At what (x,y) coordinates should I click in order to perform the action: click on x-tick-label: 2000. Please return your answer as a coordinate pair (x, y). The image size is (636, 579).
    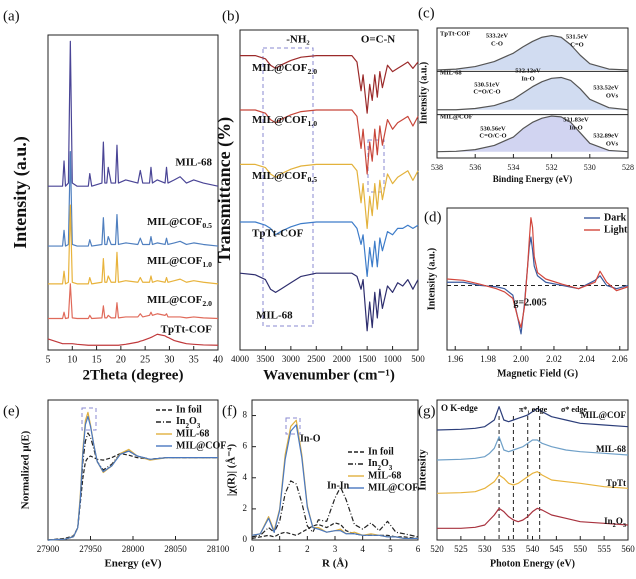
    Looking at the image, I should click on (342, 359).